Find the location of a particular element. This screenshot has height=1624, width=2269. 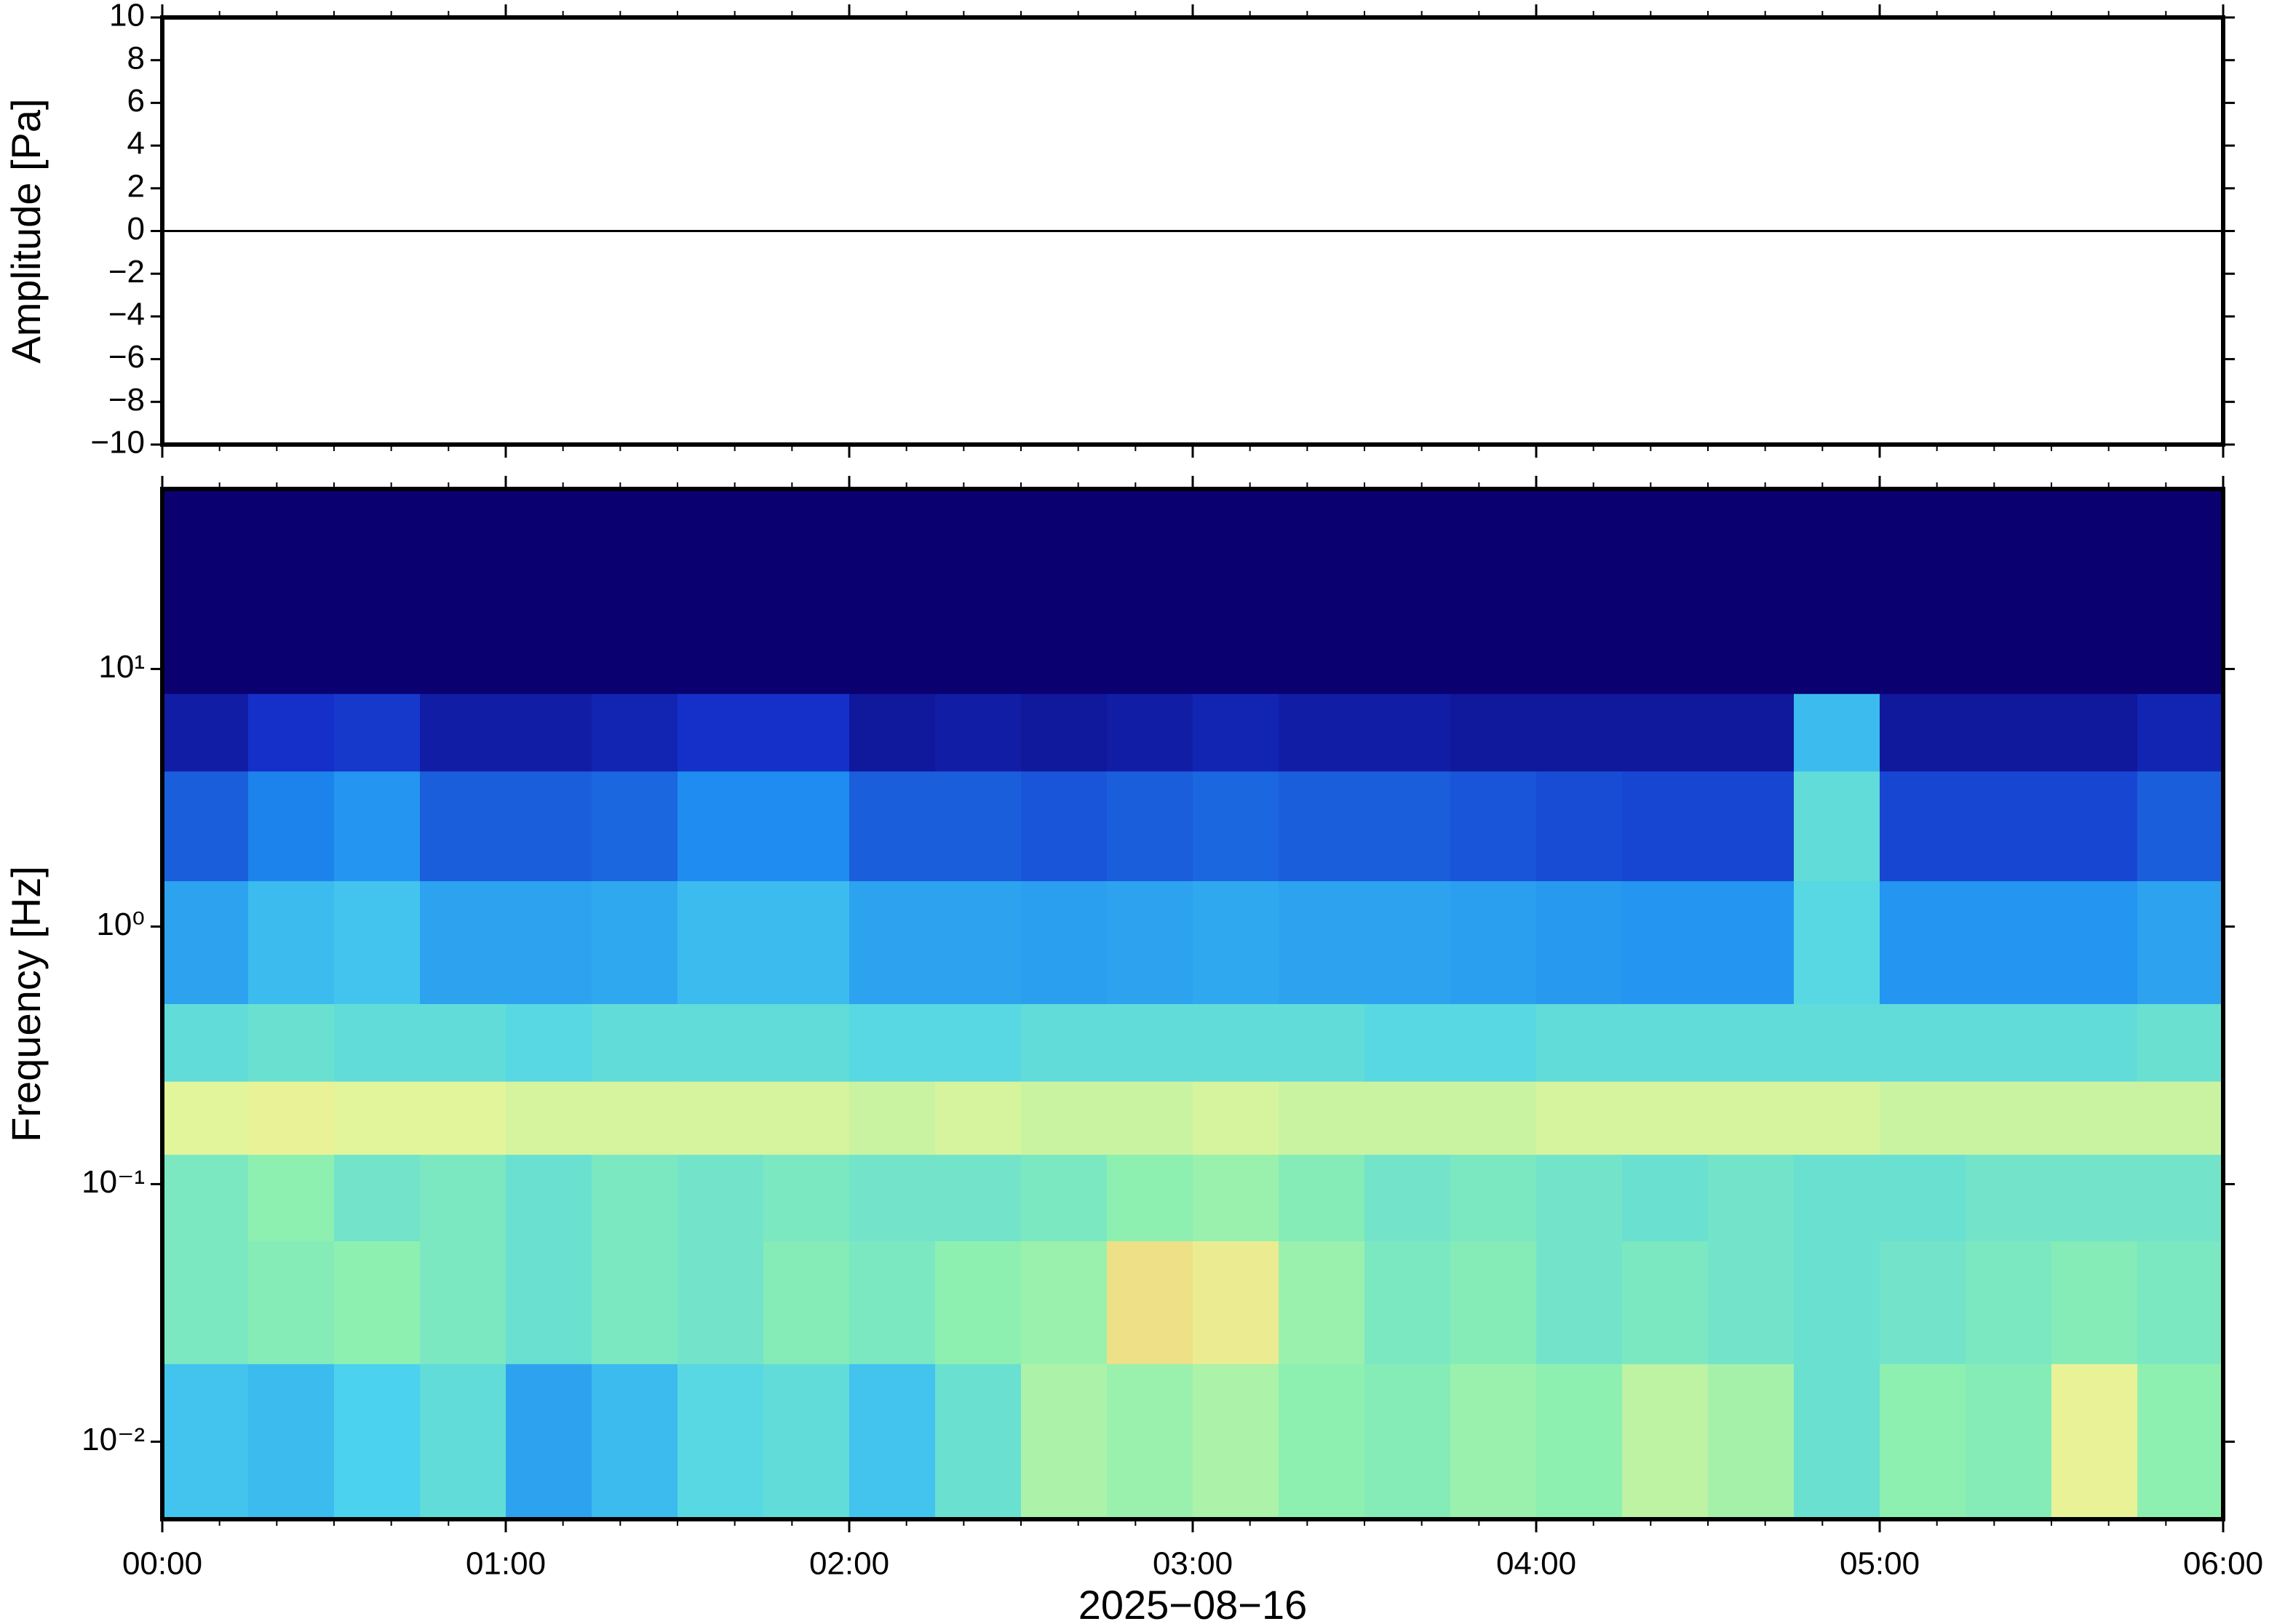

x-tick-label: 06:00 is located at coordinates (2223, 1564).